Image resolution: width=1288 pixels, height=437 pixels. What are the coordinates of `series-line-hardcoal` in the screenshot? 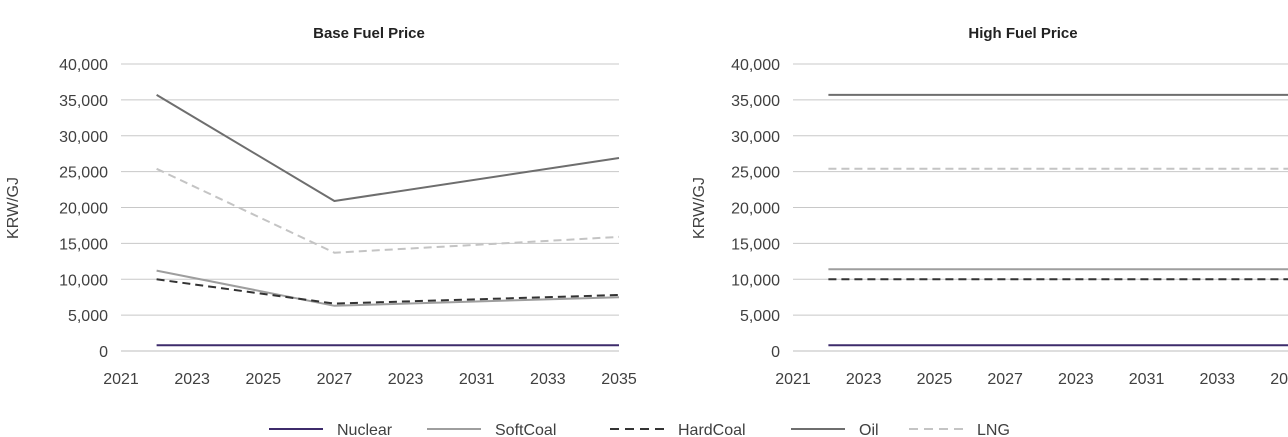 It's located at (388, 291).